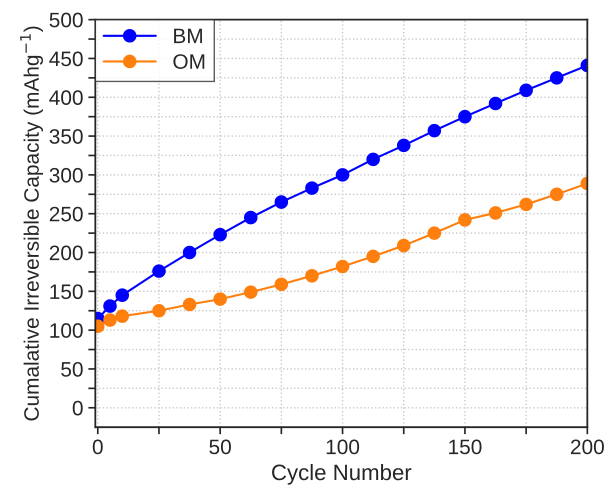 The image size is (615, 491). What do you see at coordinates (66, 58) in the screenshot?
I see `y-tick-label: 450` at bounding box center [66, 58].